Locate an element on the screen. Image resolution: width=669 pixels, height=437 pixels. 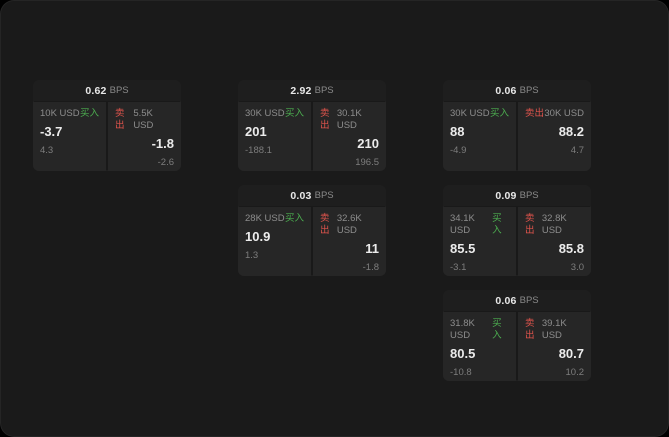
sell-amount: 5.5K USD is located at coordinates (143, 119).